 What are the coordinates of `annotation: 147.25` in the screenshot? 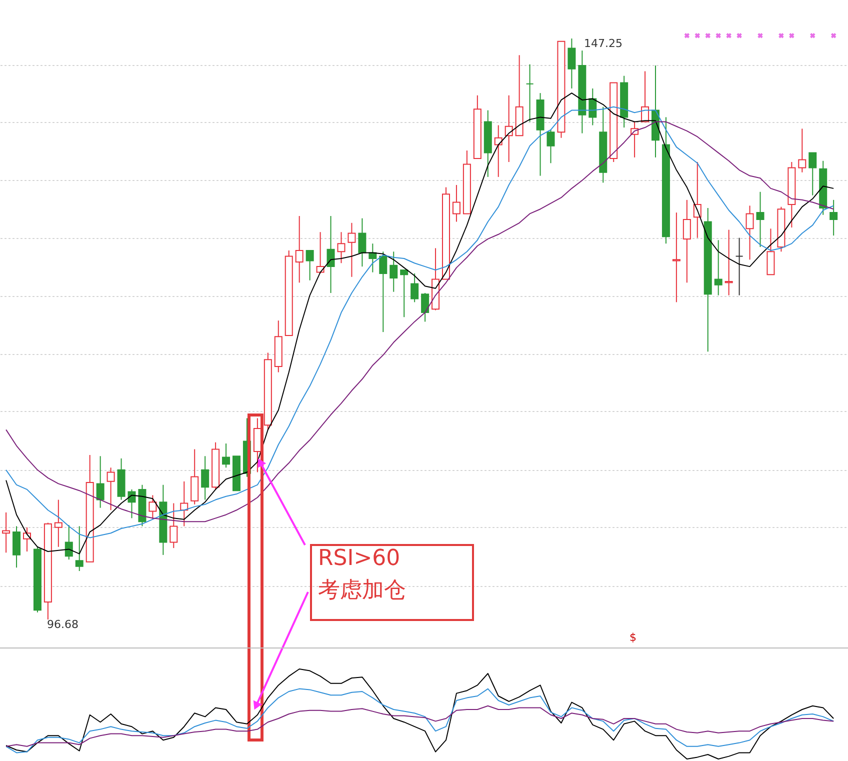 It's located at (603, 43).